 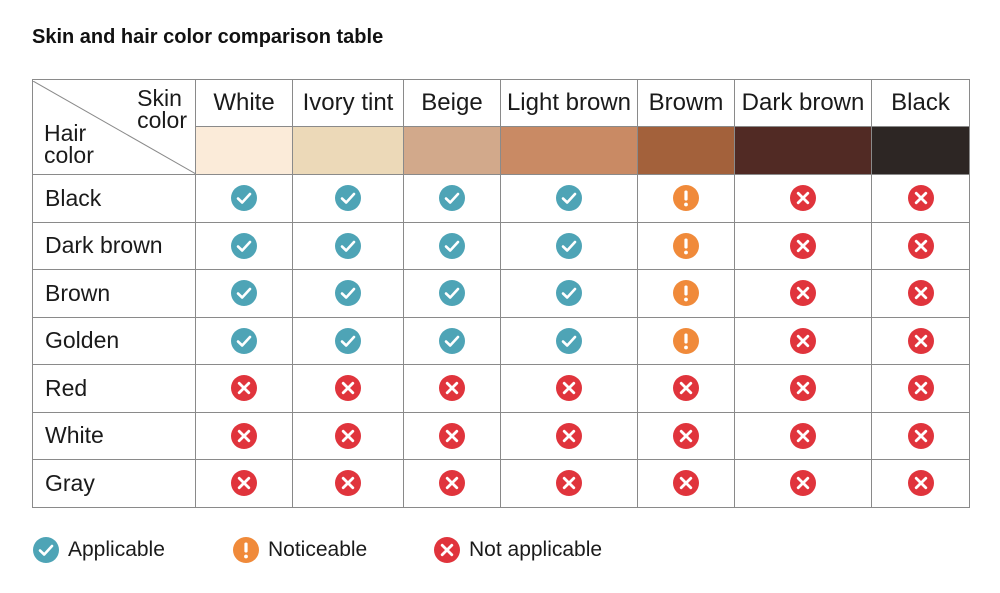 What do you see at coordinates (318, 549) in the screenshot?
I see `legend-label: Noticeable` at bounding box center [318, 549].